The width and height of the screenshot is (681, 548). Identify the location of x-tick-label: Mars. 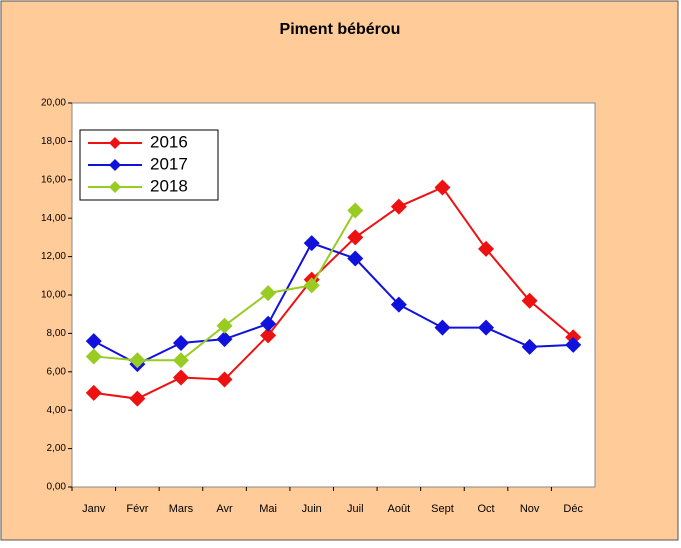
(181, 509).